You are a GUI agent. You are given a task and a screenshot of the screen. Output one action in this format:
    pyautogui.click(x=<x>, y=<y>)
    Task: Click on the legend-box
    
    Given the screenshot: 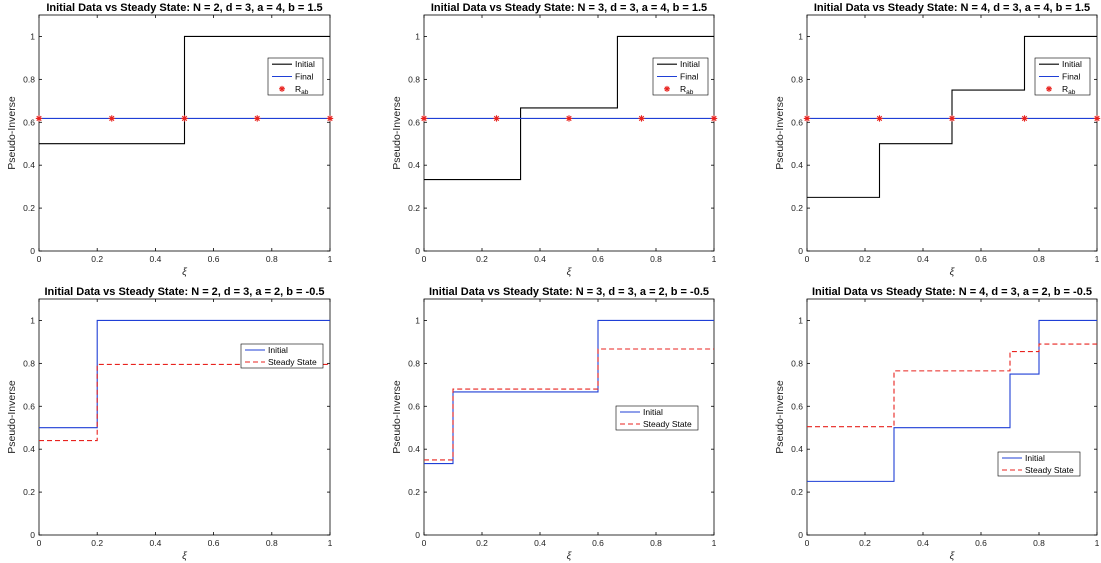 What is the action you would take?
    pyautogui.click(x=657, y=418)
    